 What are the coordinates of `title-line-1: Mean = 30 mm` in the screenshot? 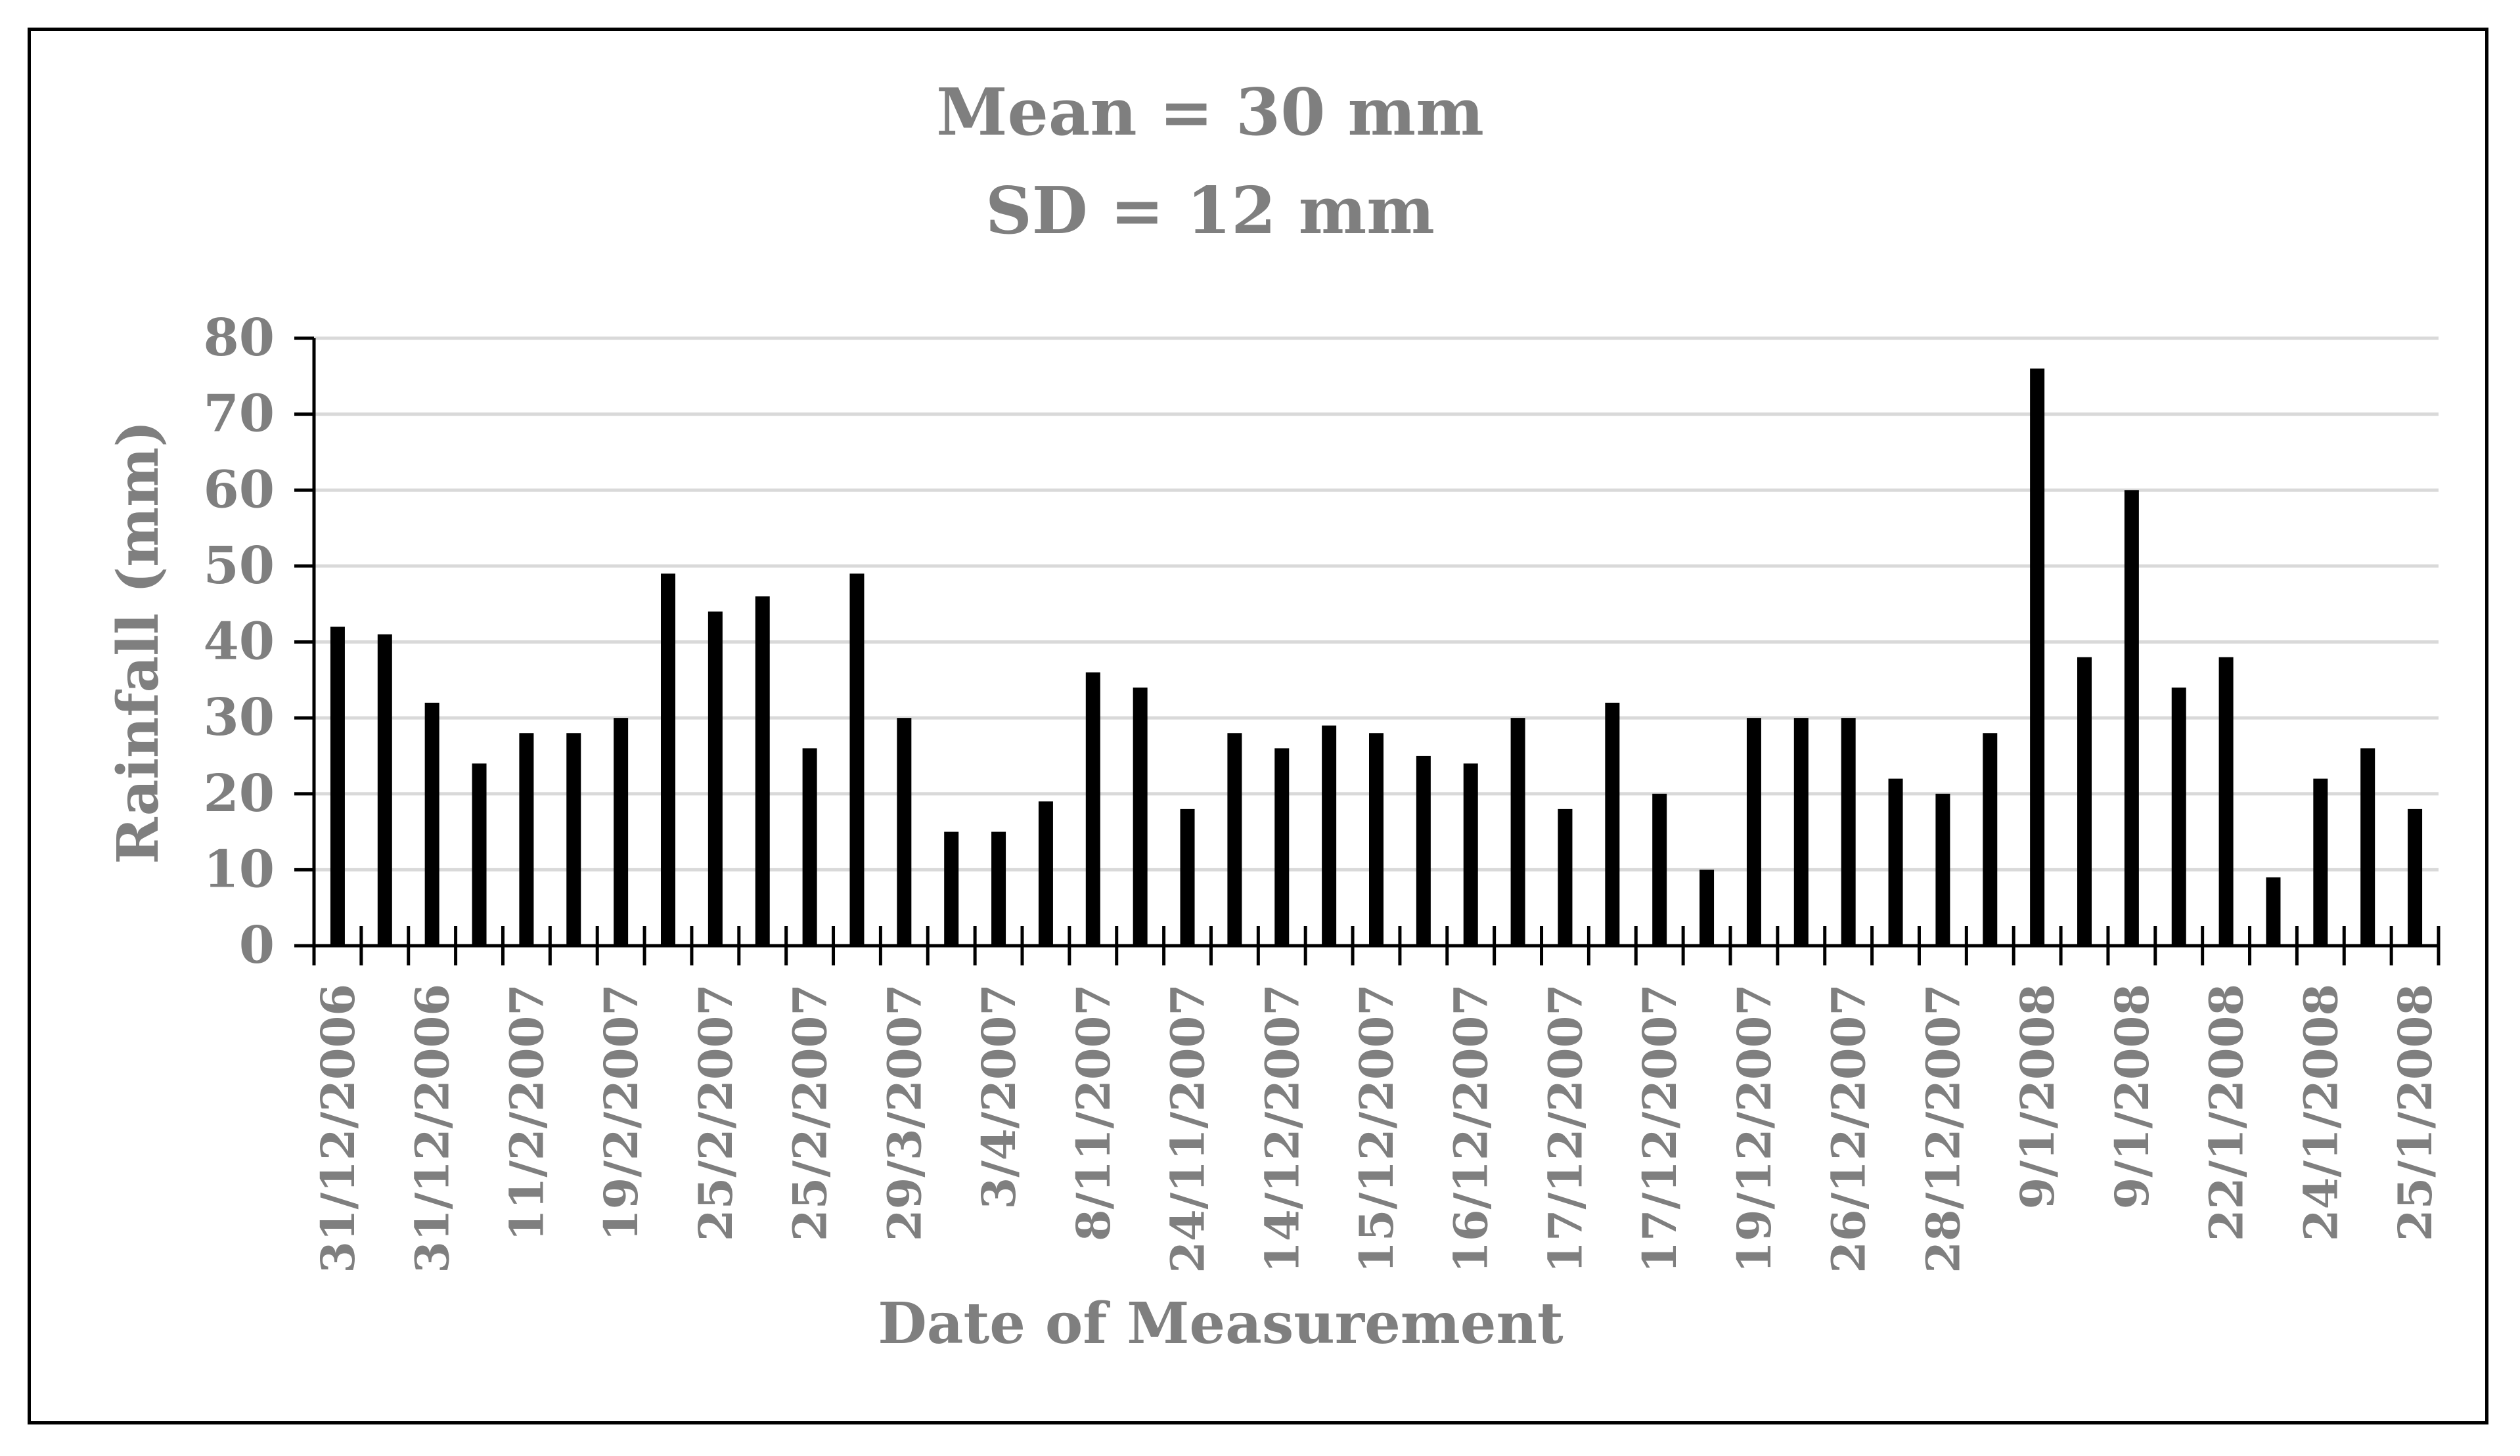 It's located at (1210, 112).